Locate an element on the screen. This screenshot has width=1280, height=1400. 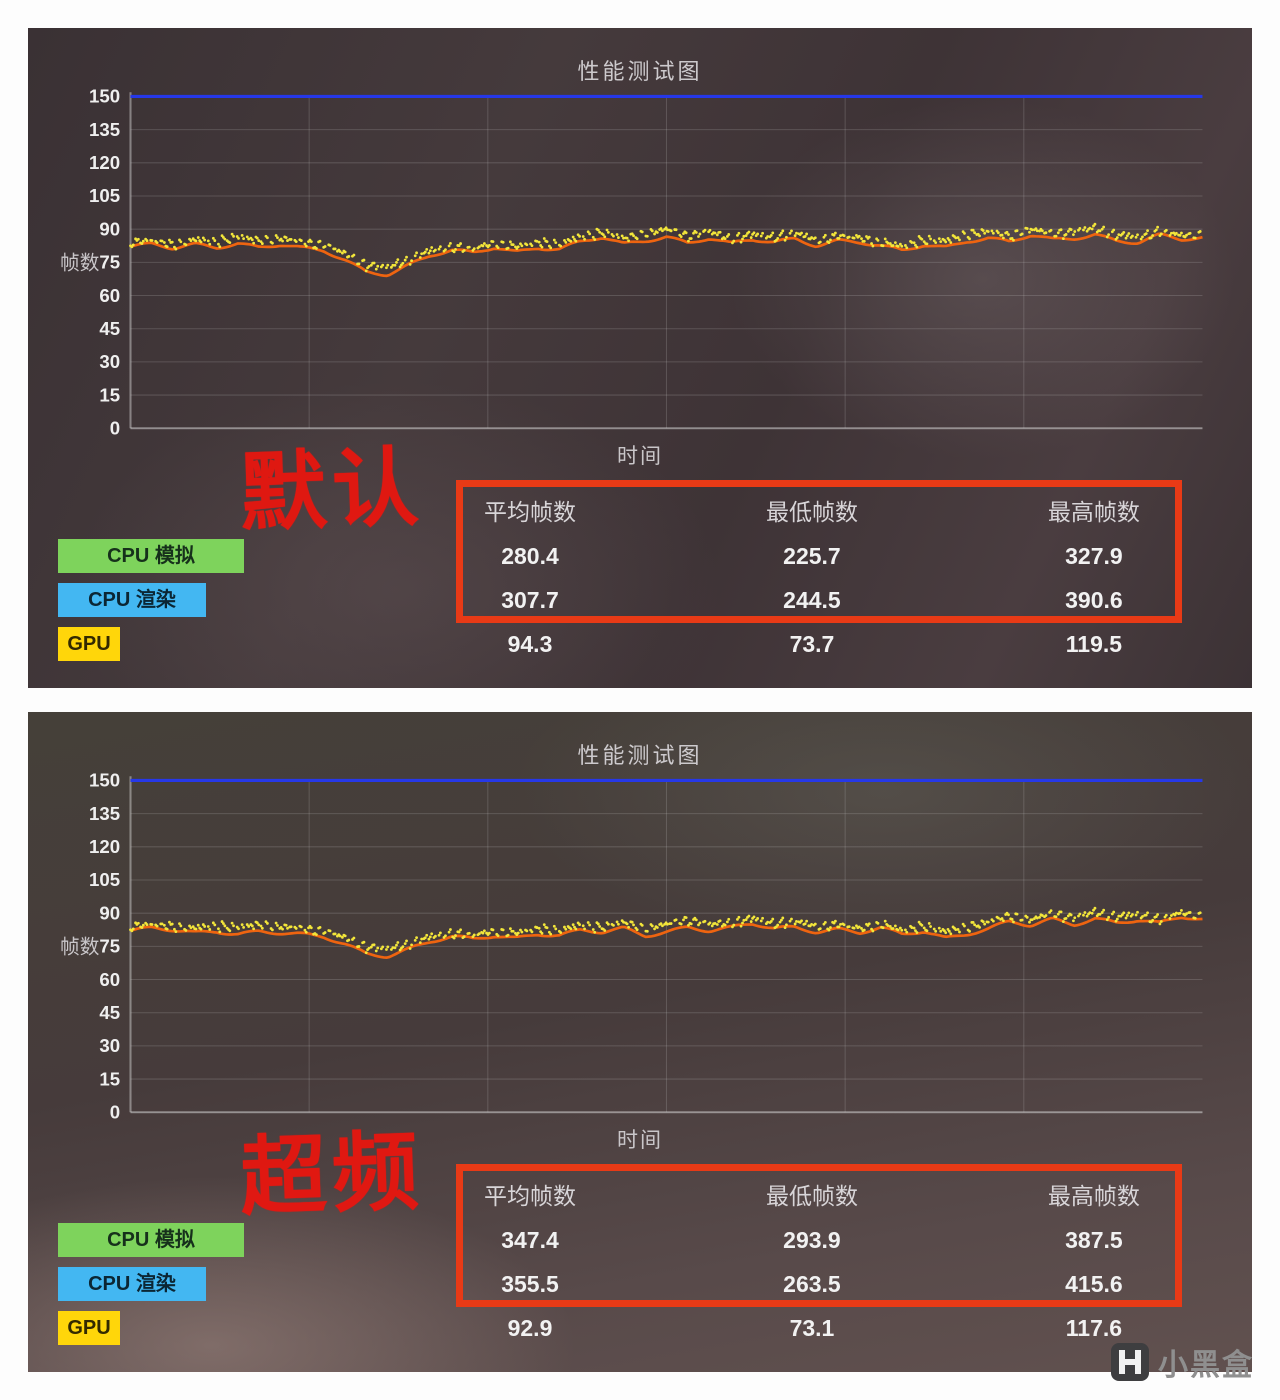
stat-value: 327.9 is located at coordinates (1094, 556).